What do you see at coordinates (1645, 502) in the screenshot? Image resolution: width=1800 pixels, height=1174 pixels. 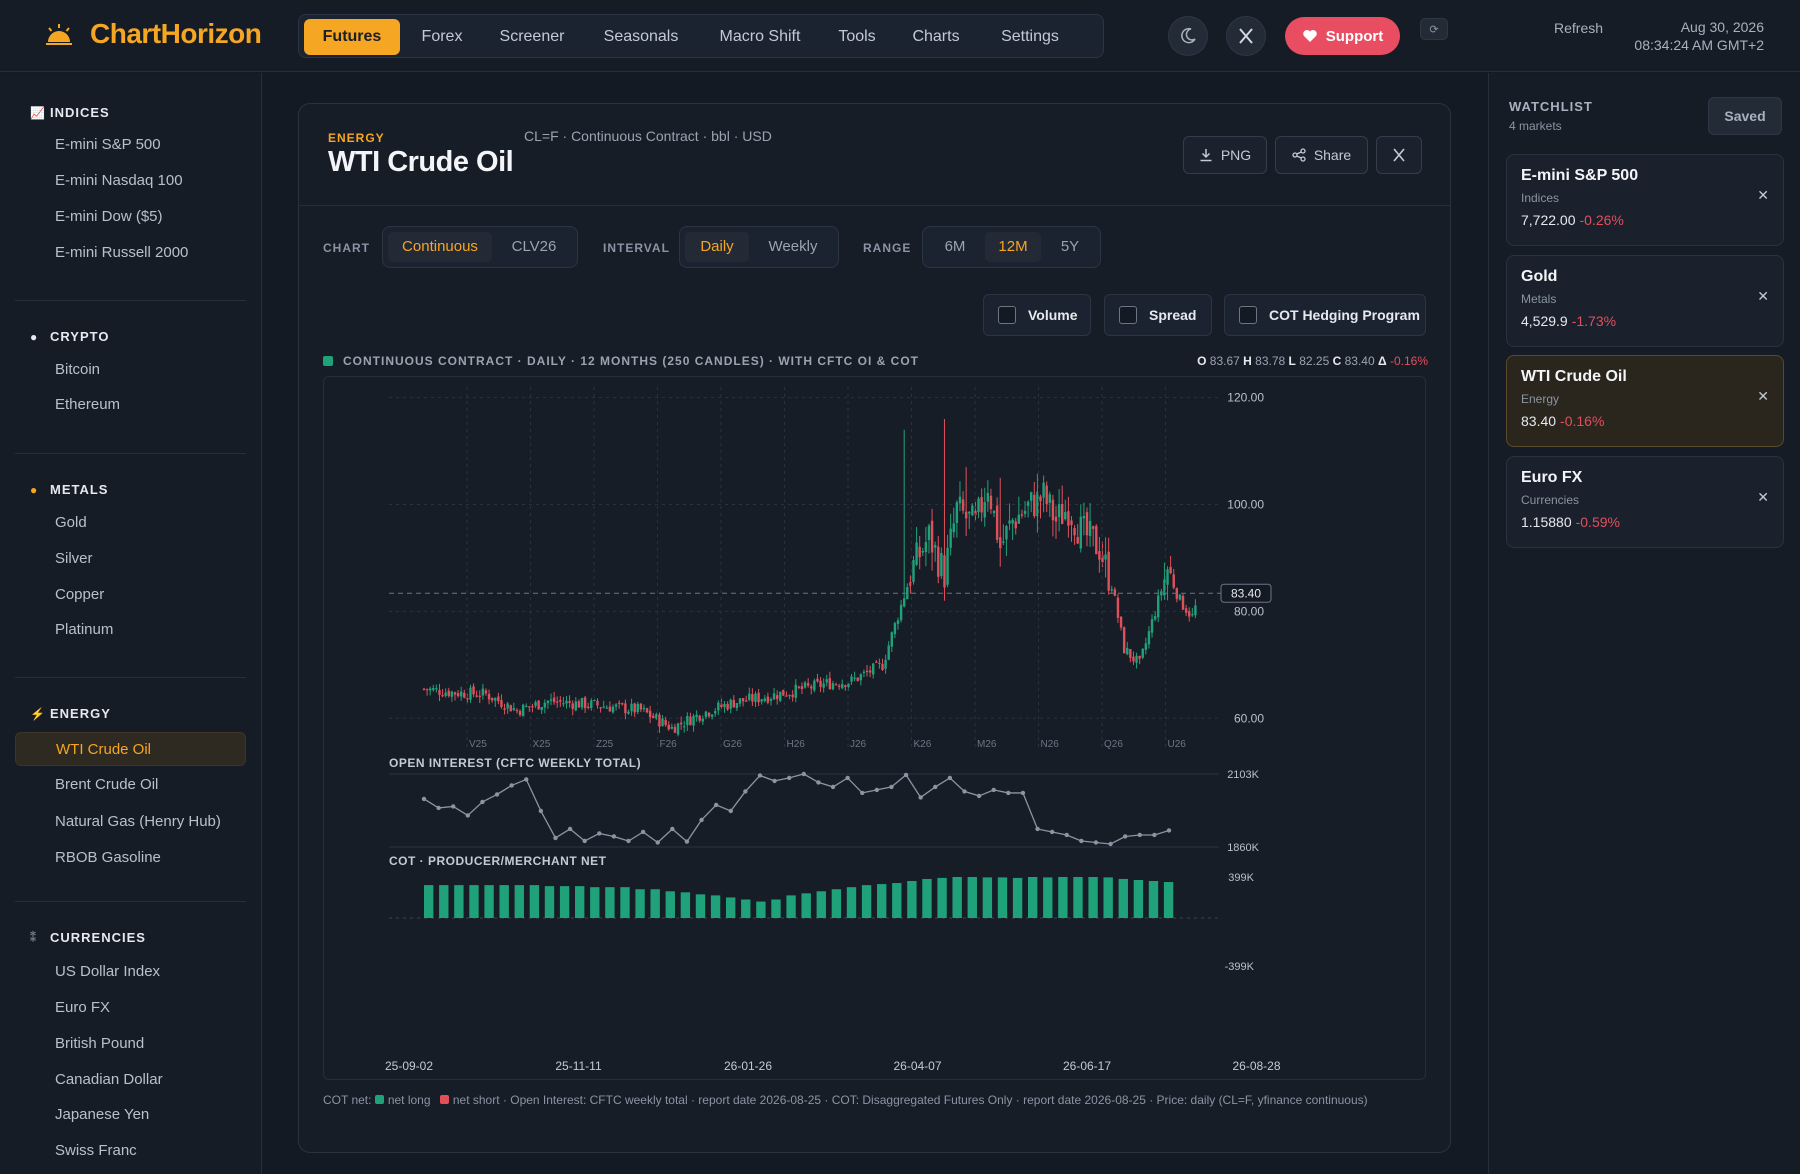 I see `watchlist-item: Euro FX Currencies 1.15880 -0.59% ✕` at bounding box center [1645, 502].